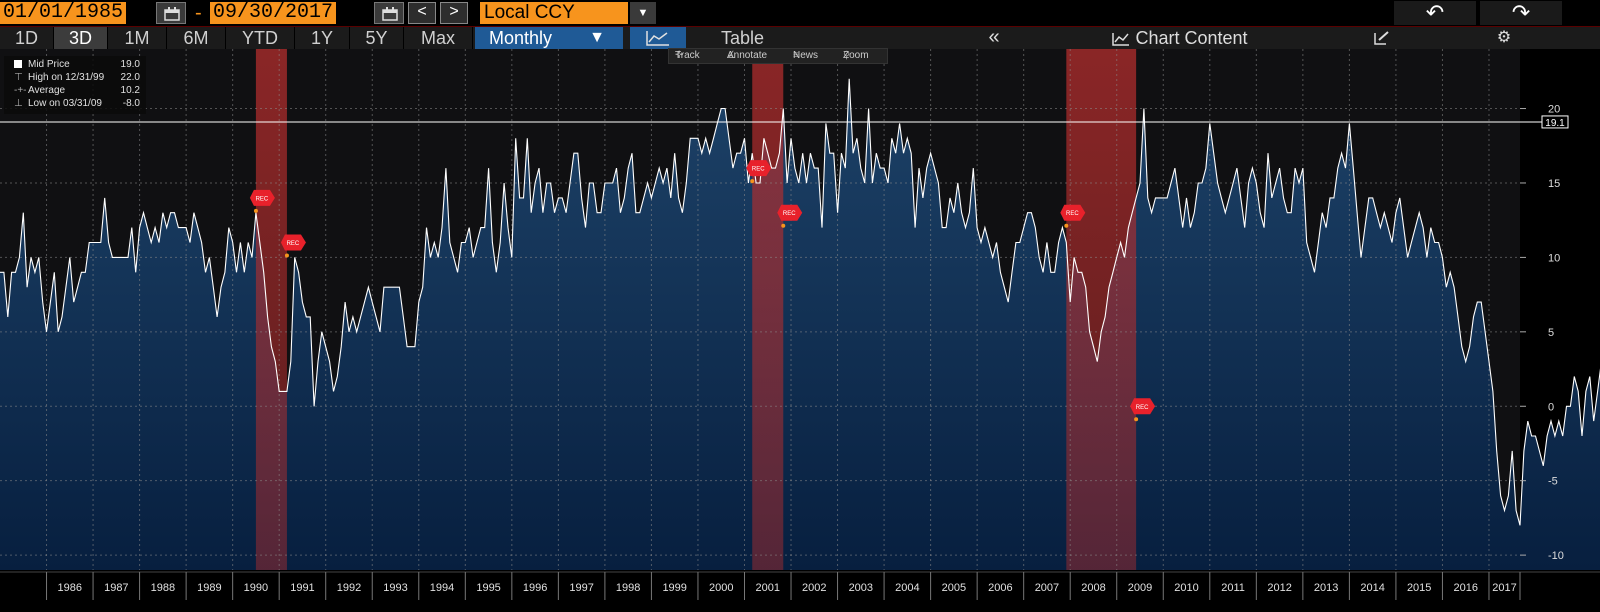  I want to click on x-tick-label: 1986, so click(70, 588).